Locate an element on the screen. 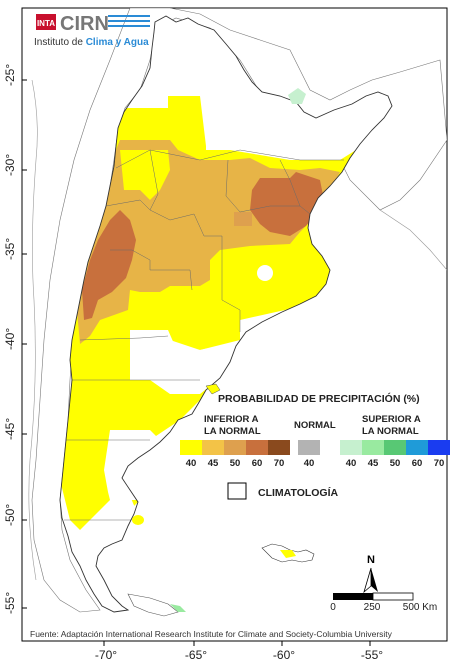 The width and height of the screenshot is (455, 667). lon-labels: -70° -65° -60° -55° is located at coordinates (239, 655).